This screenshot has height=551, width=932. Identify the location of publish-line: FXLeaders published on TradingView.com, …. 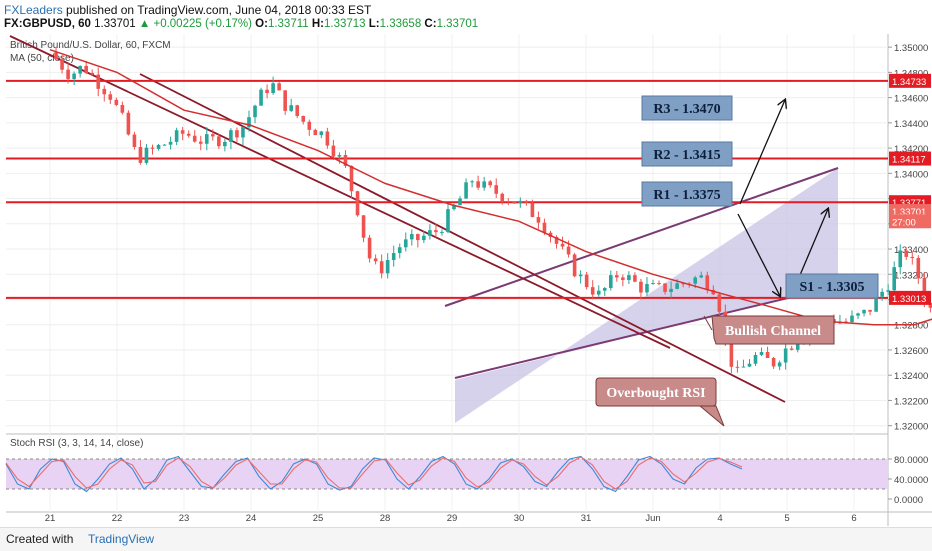
(187, 10).